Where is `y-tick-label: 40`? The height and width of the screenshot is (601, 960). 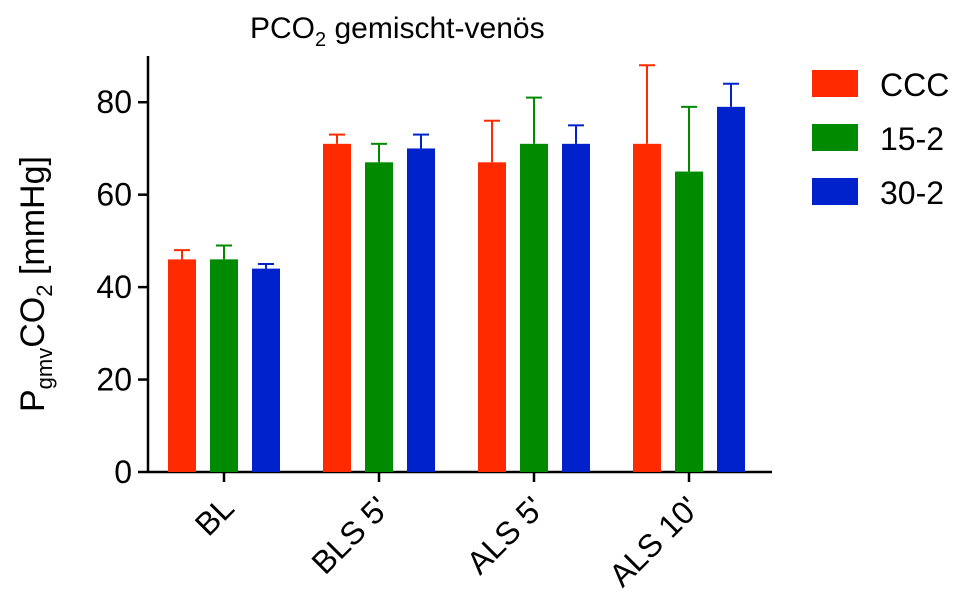
y-tick-label: 40 is located at coordinates (114, 287).